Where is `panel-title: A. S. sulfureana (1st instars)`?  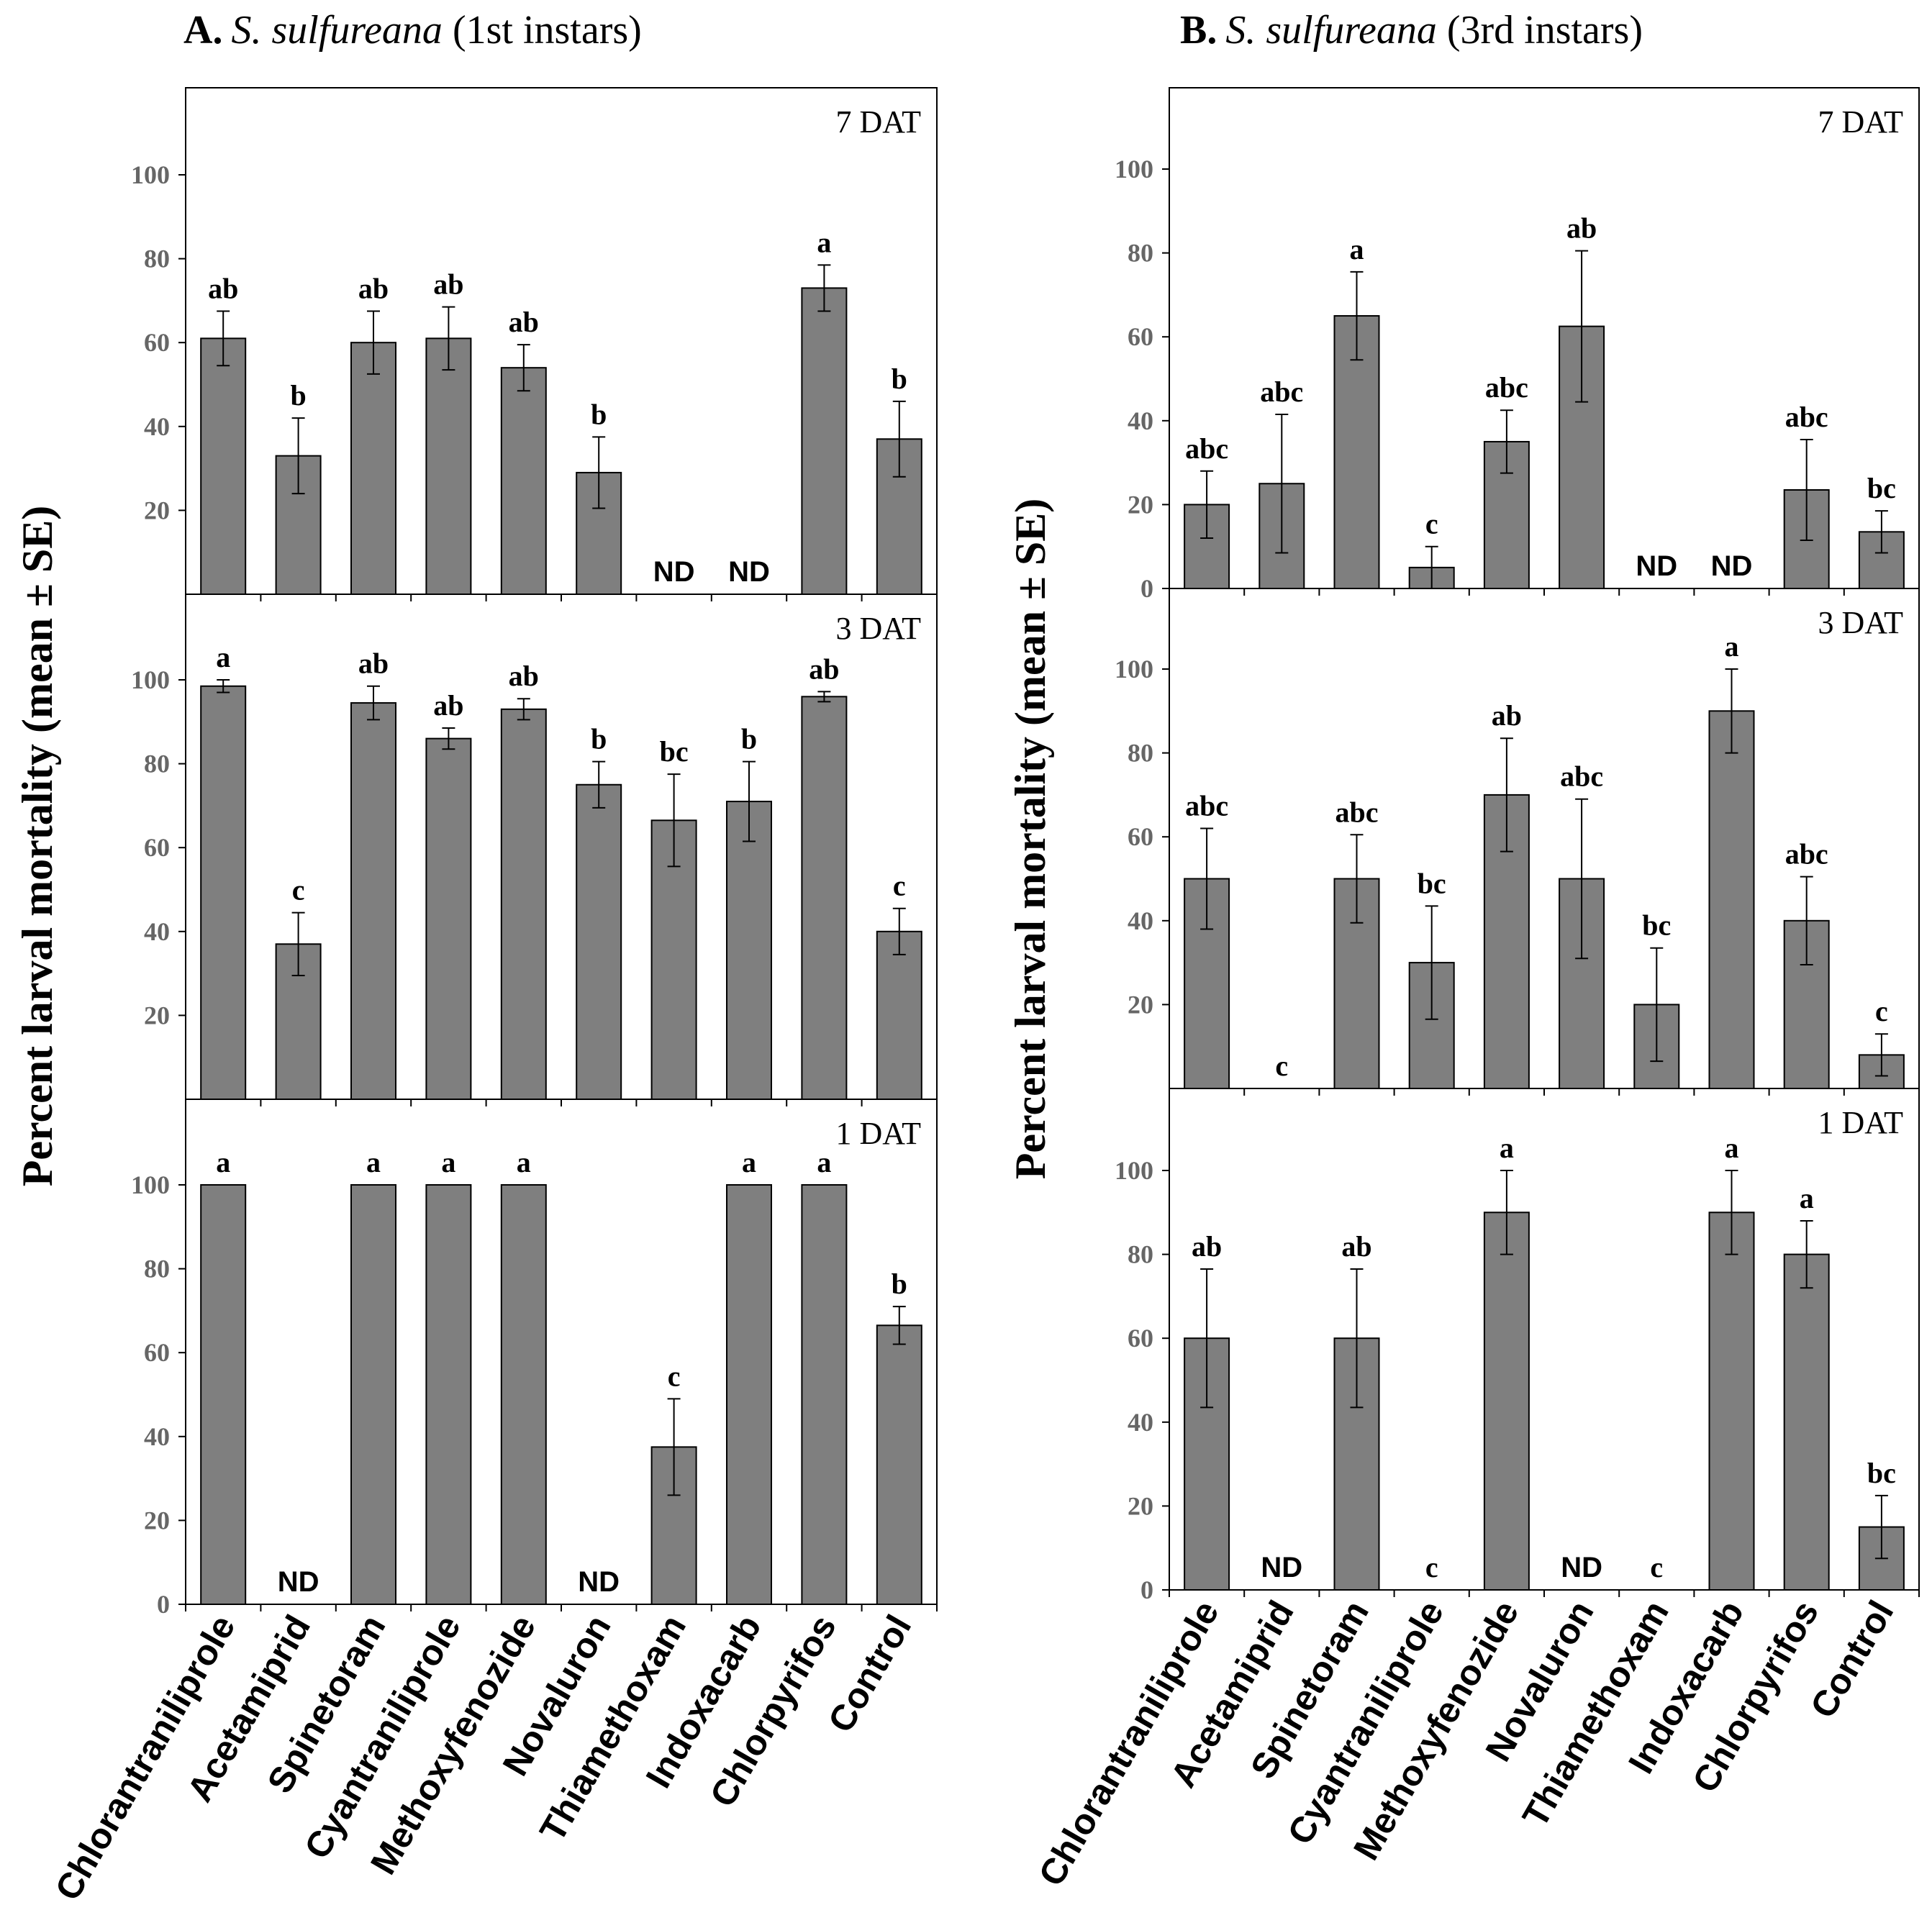 panel-title: A. S. sulfureana (1st instars) is located at coordinates (412, 31).